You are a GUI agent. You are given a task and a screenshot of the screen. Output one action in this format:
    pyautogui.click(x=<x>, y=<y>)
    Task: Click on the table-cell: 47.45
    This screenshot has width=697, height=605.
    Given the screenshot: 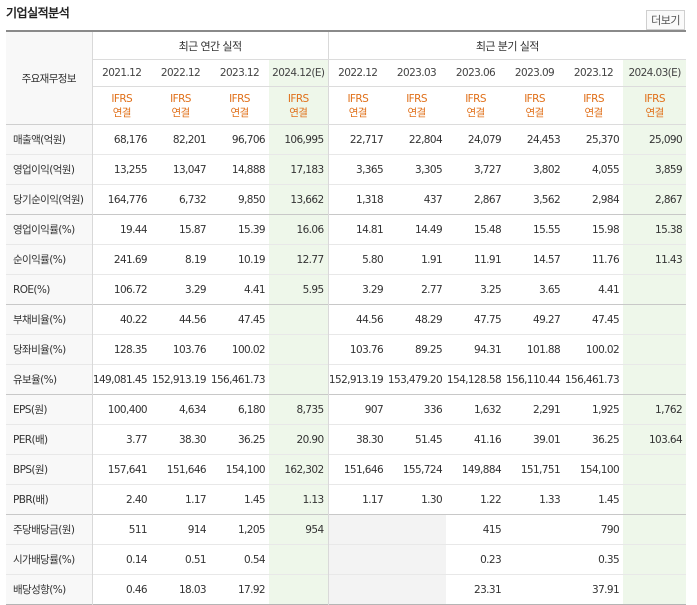 What is the action you would take?
    pyautogui.click(x=251, y=319)
    